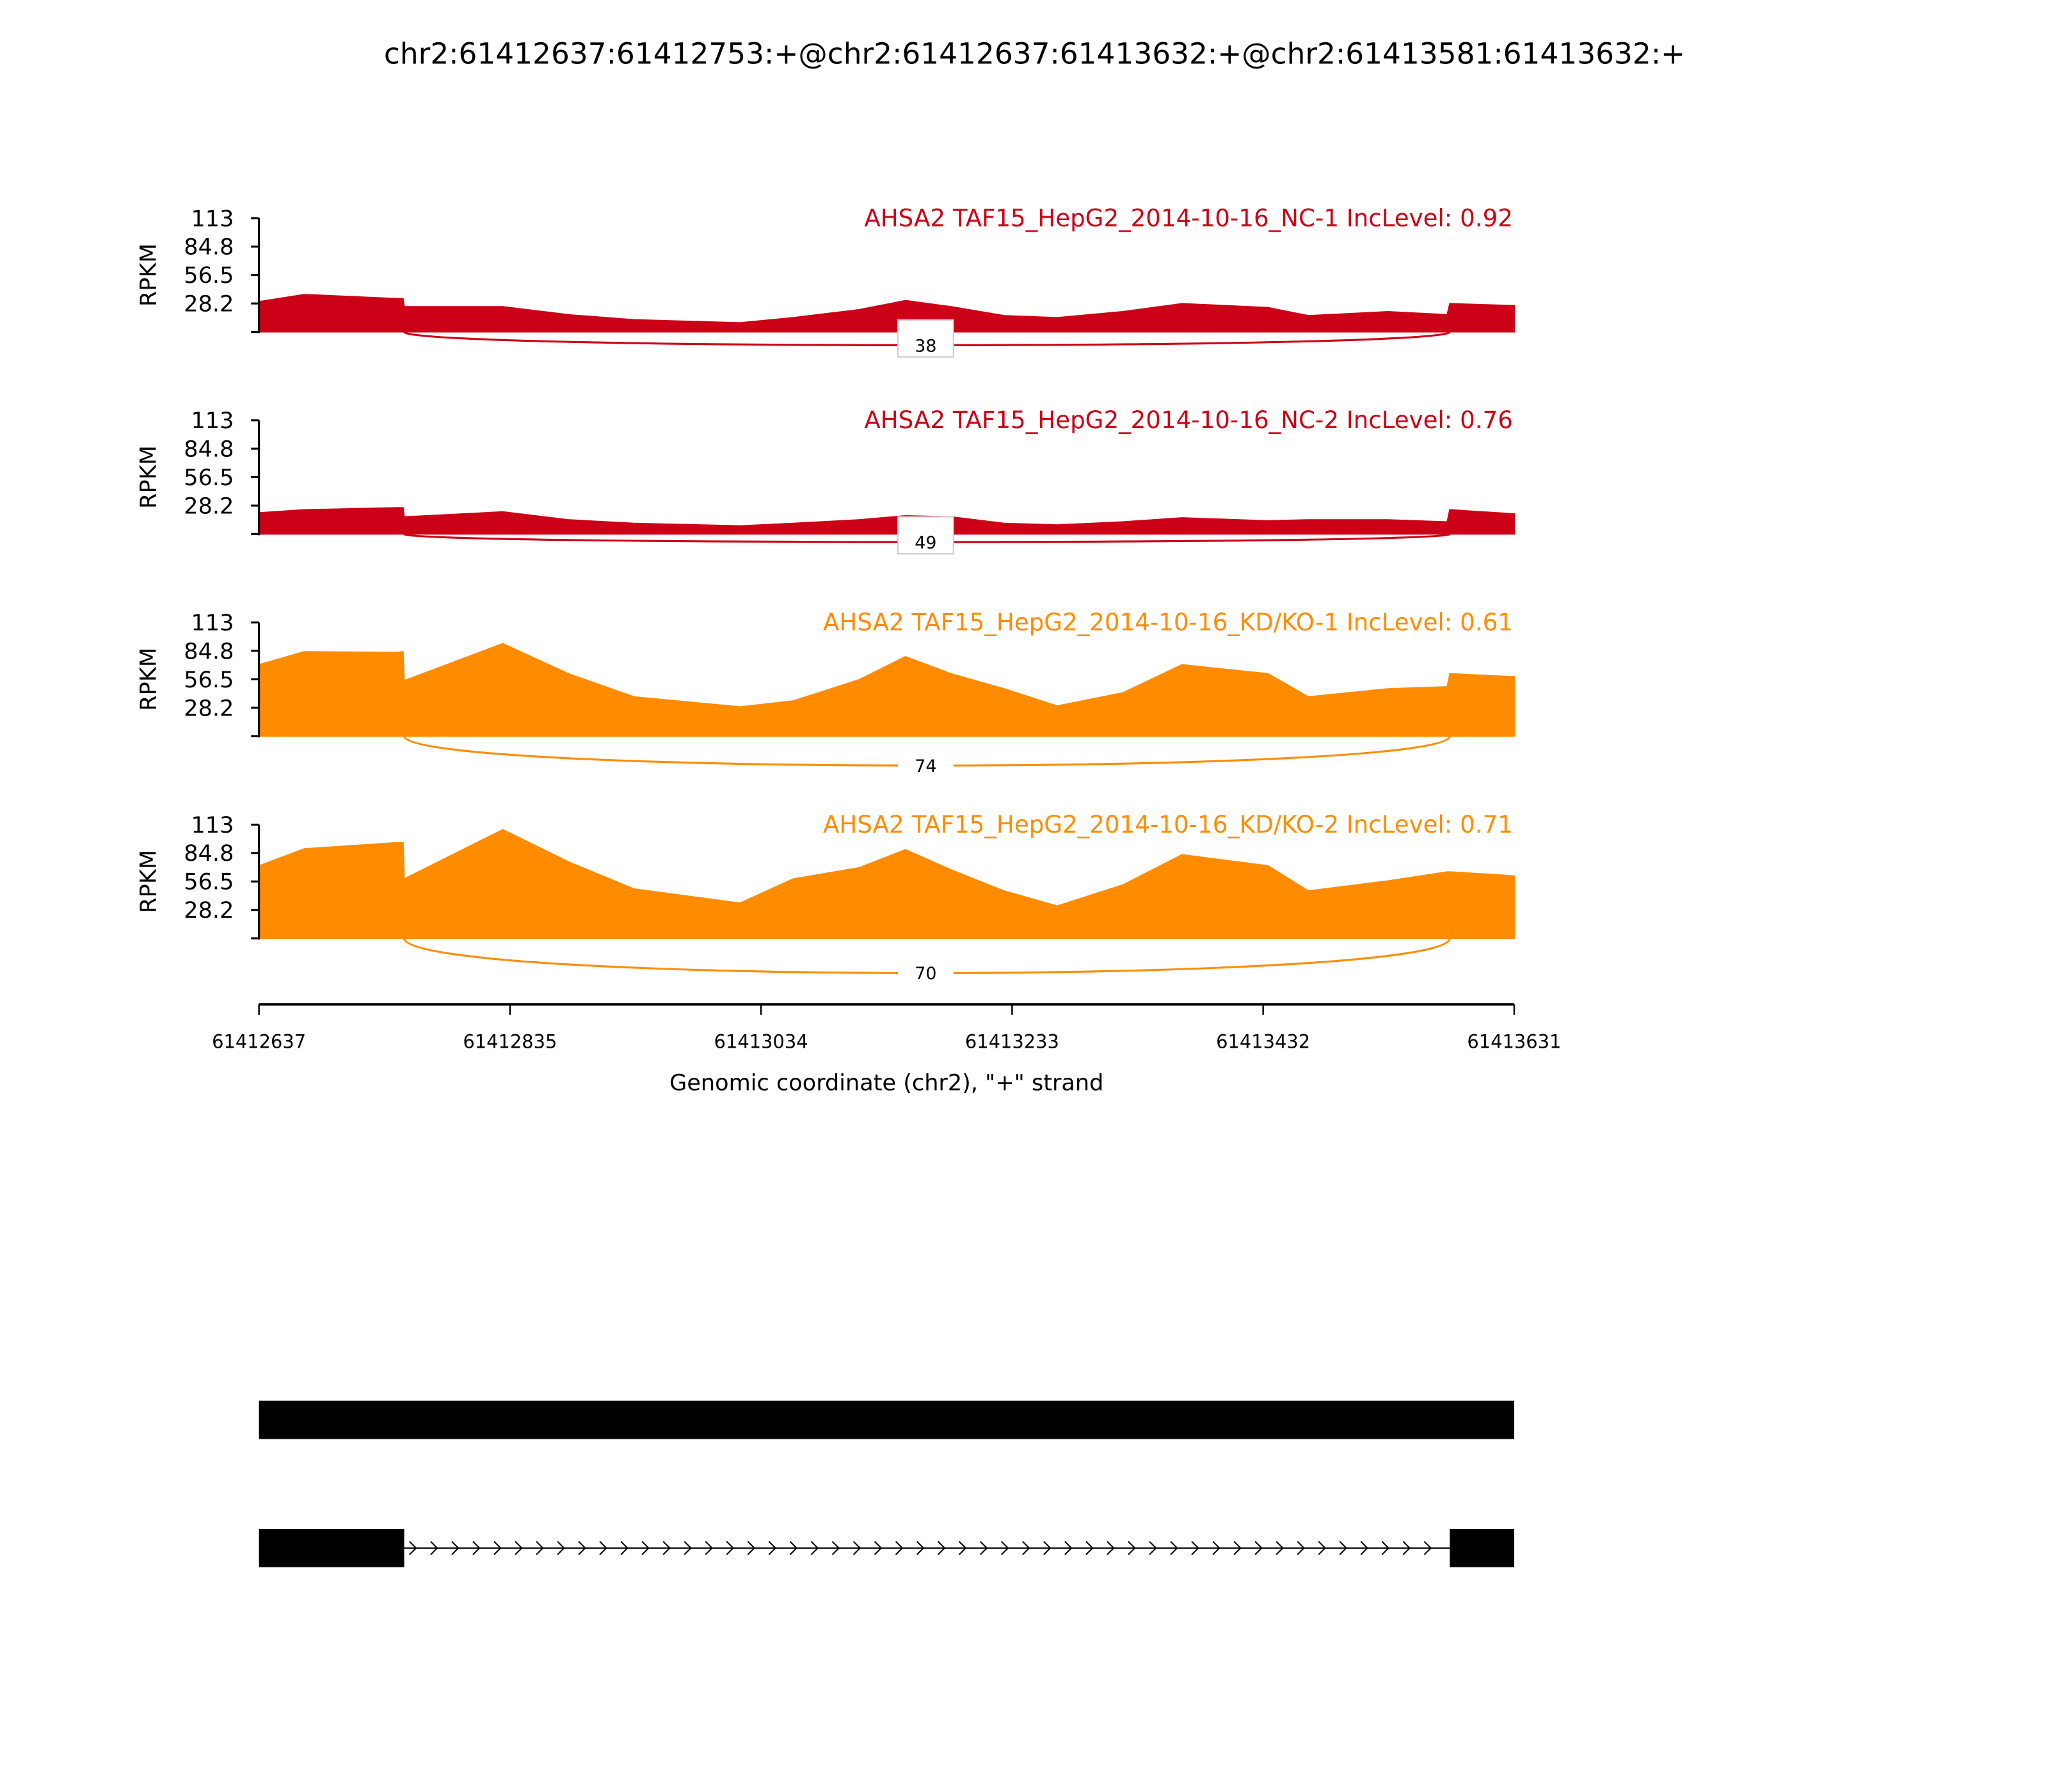  What do you see at coordinates (925, 346) in the screenshot?
I see `junction-count-label: 38` at bounding box center [925, 346].